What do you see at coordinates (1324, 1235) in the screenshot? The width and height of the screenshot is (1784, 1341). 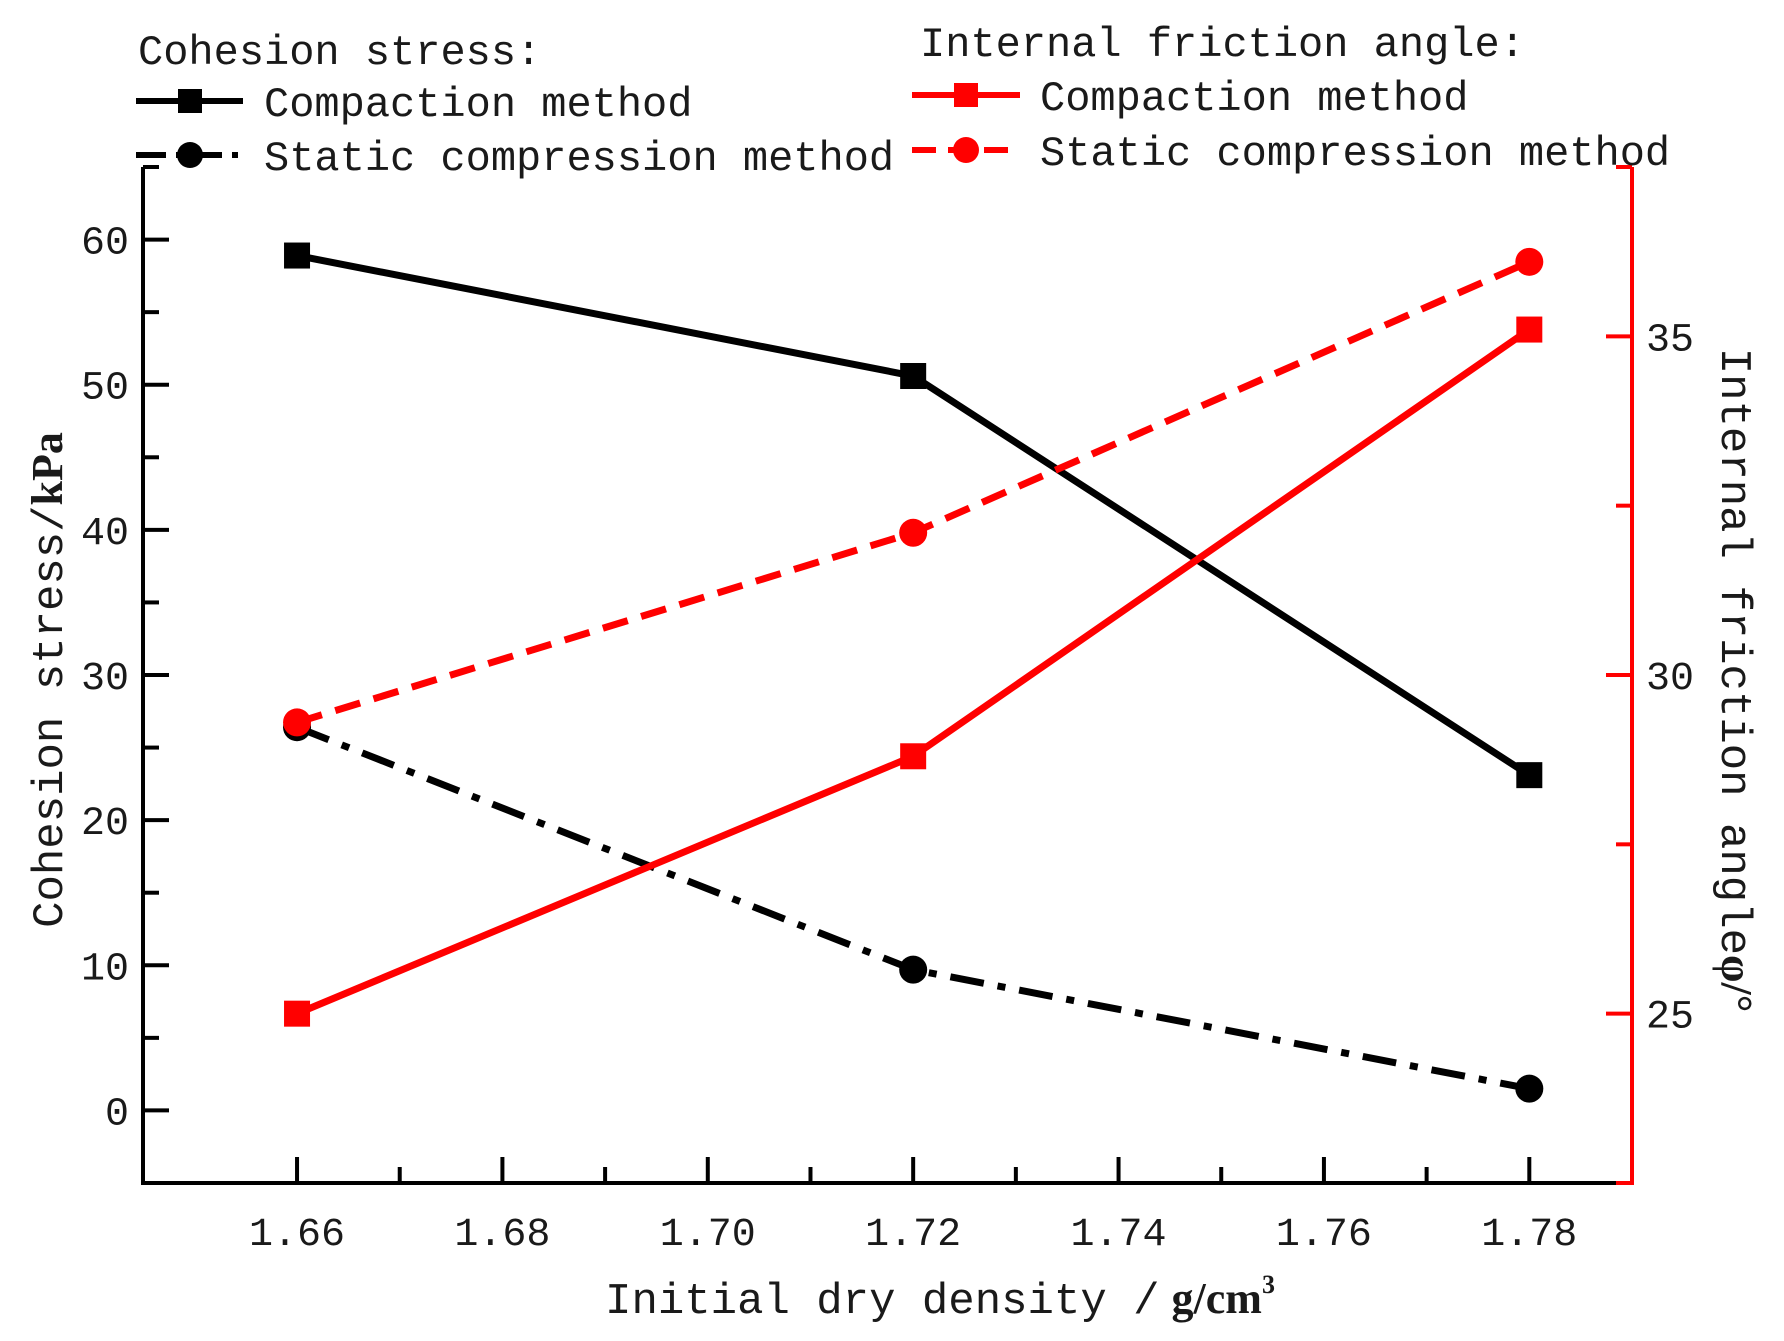 I see `x-tick-label: 1.76` at bounding box center [1324, 1235].